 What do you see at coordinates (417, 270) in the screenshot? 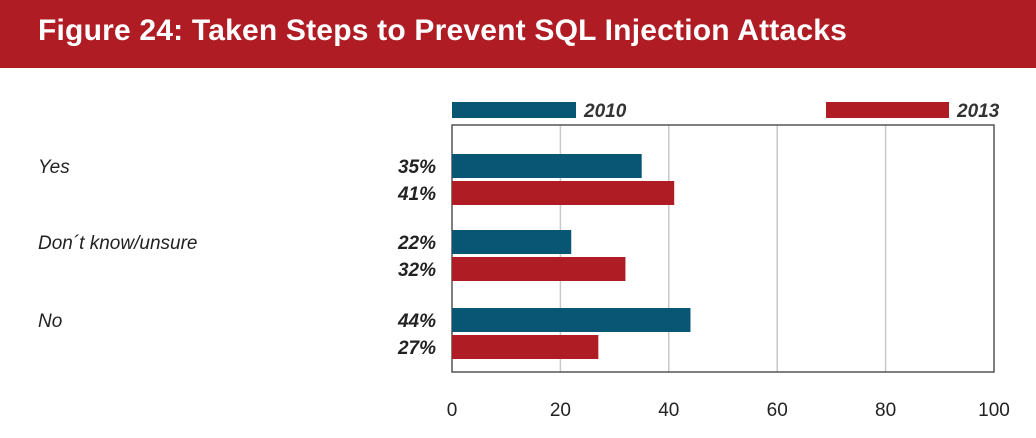
I see `data-label: 32%` at bounding box center [417, 270].